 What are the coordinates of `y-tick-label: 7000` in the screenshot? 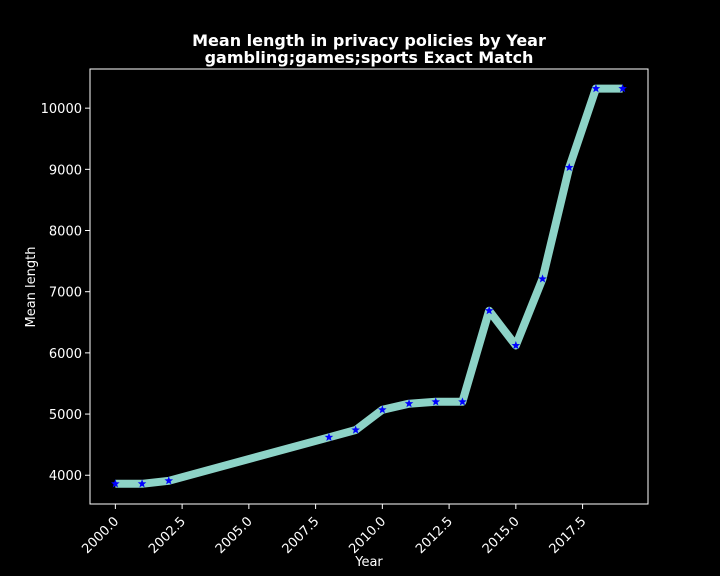 It's located at (65, 293).